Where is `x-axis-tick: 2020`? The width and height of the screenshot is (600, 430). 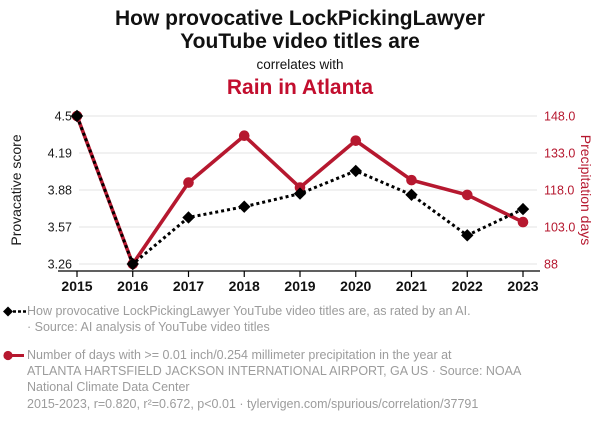
x-axis-tick: 2020 is located at coordinates (355, 286).